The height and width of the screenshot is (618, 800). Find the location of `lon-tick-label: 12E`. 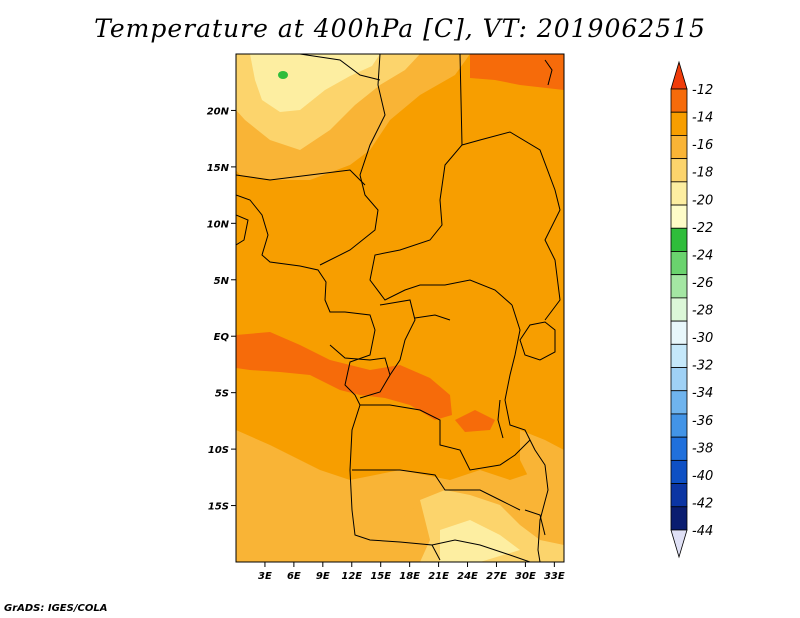

lon-tick-label: 12E is located at coordinates (351, 576).